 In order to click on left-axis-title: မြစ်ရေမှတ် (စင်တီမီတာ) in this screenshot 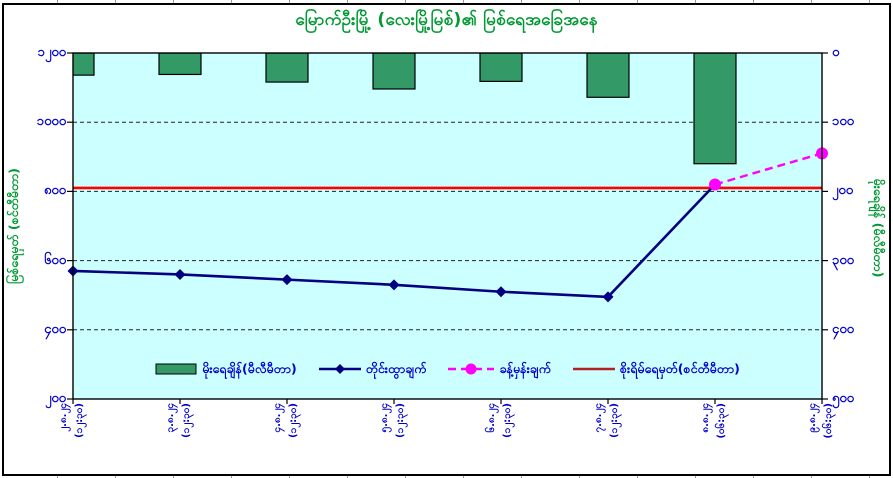, I will do `click(13, 226)`.